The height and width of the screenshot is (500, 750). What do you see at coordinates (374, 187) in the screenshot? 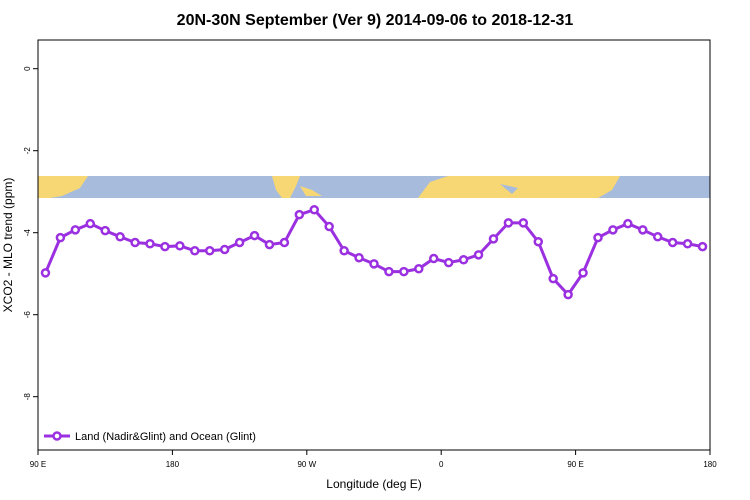
I see `map-strip` at bounding box center [374, 187].